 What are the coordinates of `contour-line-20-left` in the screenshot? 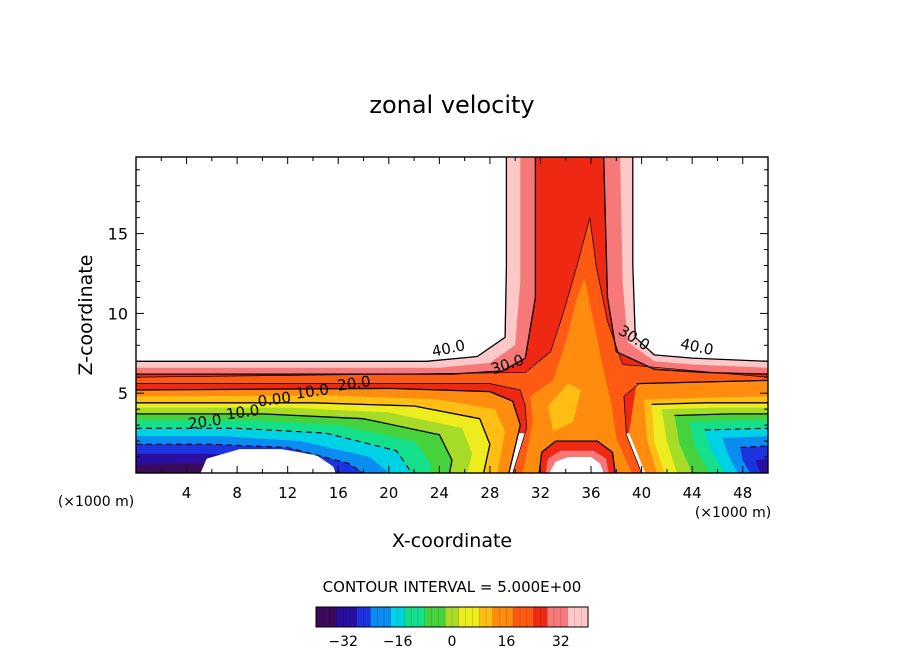 It's located at (328, 430).